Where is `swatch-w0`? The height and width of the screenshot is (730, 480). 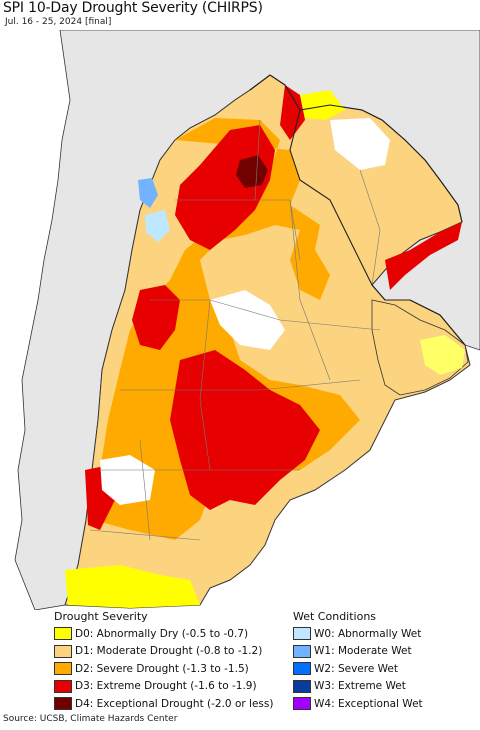
swatch-w0 is located at coordinates (302, 634).